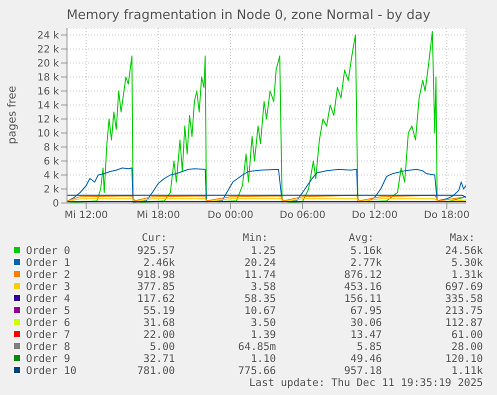  What do you see at coordinates (263, 335) in the screenshot?
I see `text: 1.39` at bounding box center [263, 335].